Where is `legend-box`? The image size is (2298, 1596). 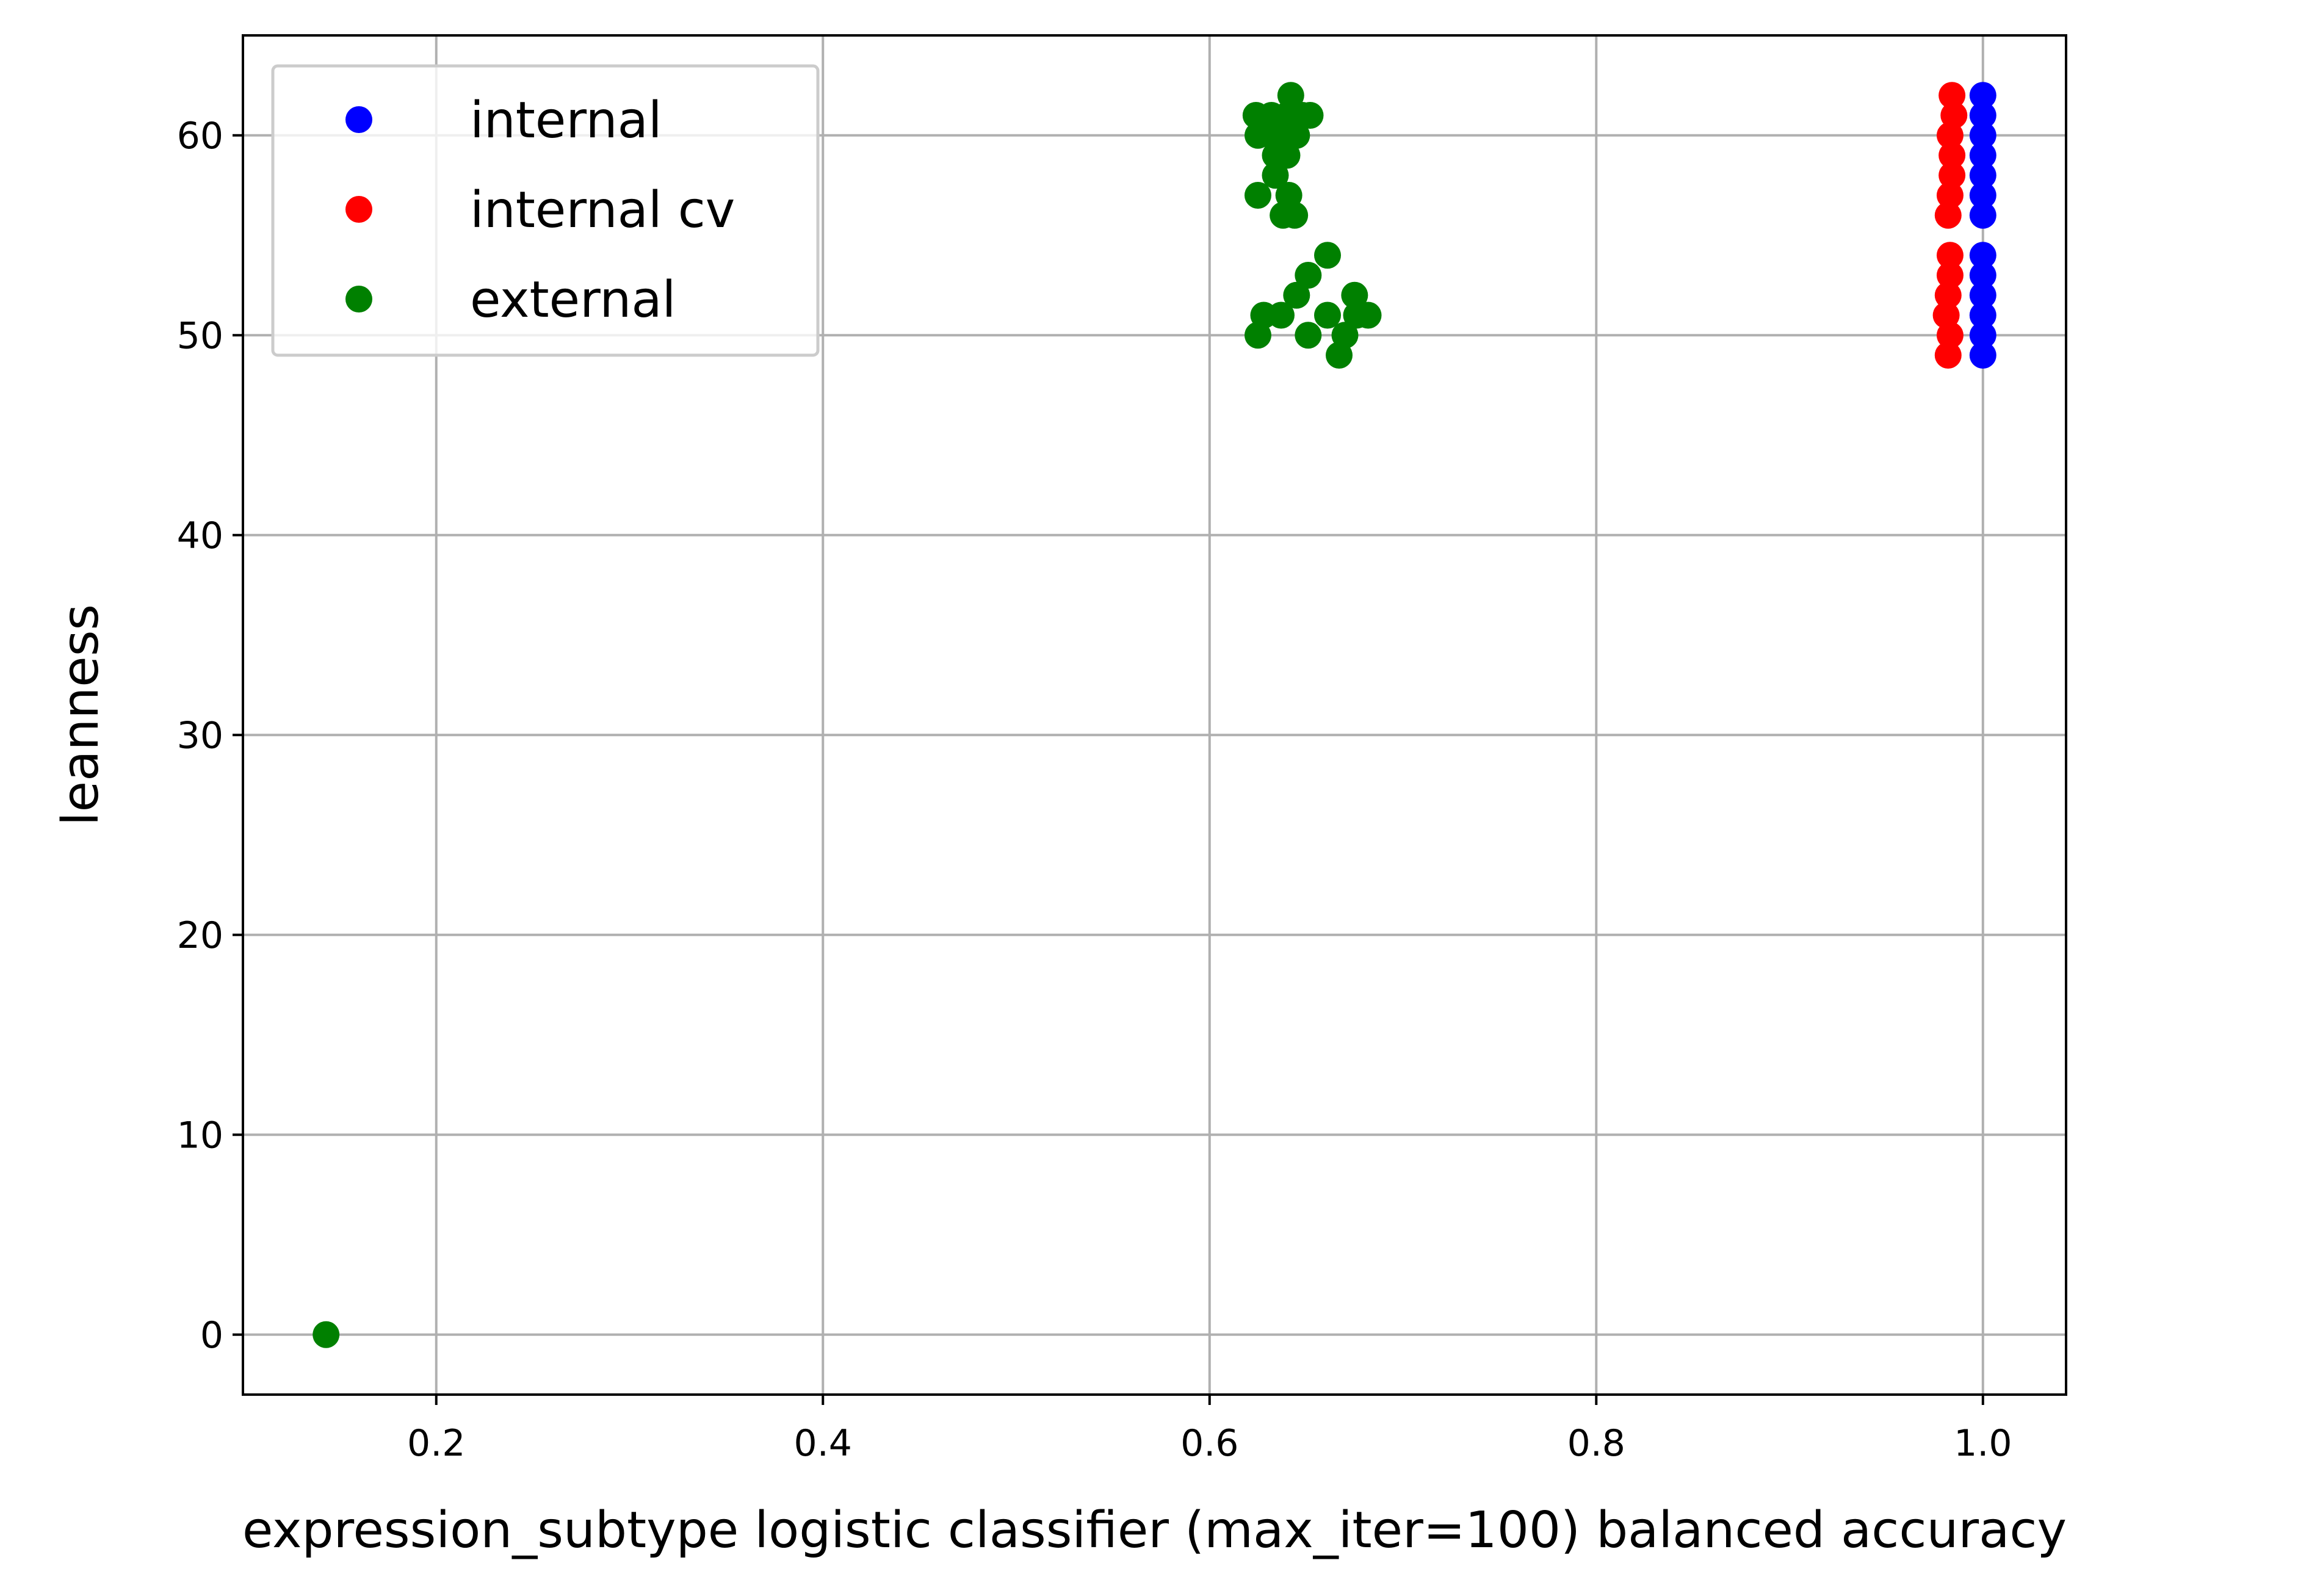
legend-box is located at coordinates (545, 211).